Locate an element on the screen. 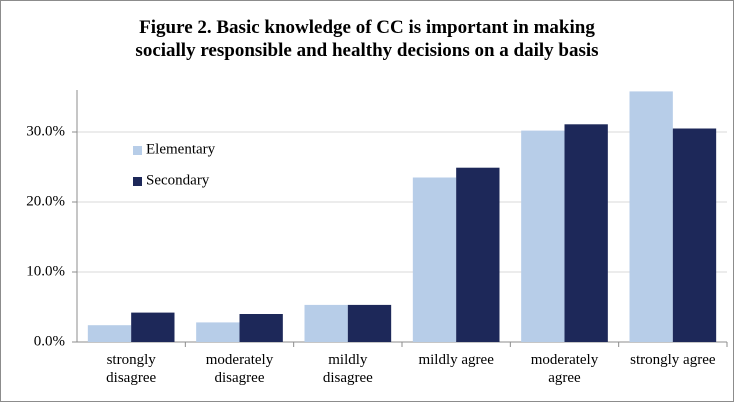 The image size is (734, 402). y-tick-label: 30.0% is located at coordinates (45, 131).